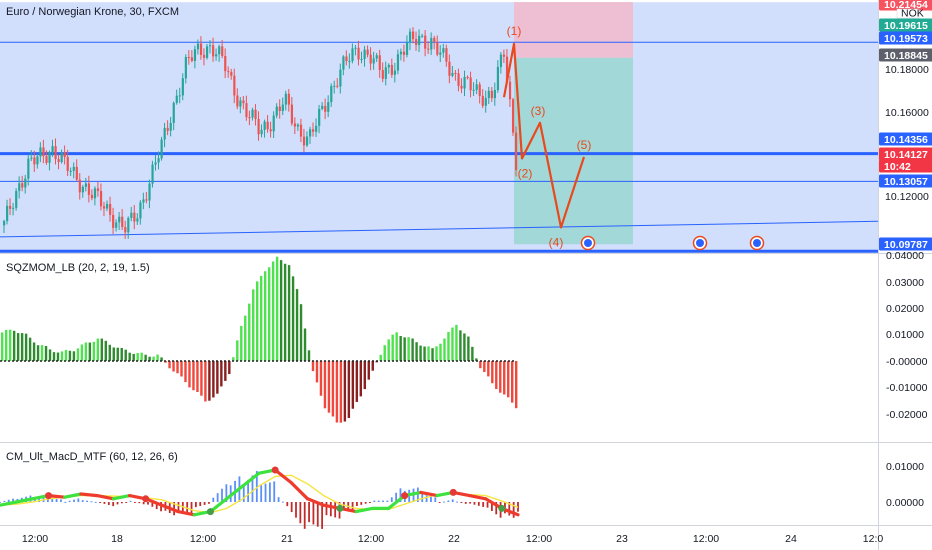 This screenshot has height=550, width=932. I want to click on price-axis-label: 10.16000, so click(907, 113).